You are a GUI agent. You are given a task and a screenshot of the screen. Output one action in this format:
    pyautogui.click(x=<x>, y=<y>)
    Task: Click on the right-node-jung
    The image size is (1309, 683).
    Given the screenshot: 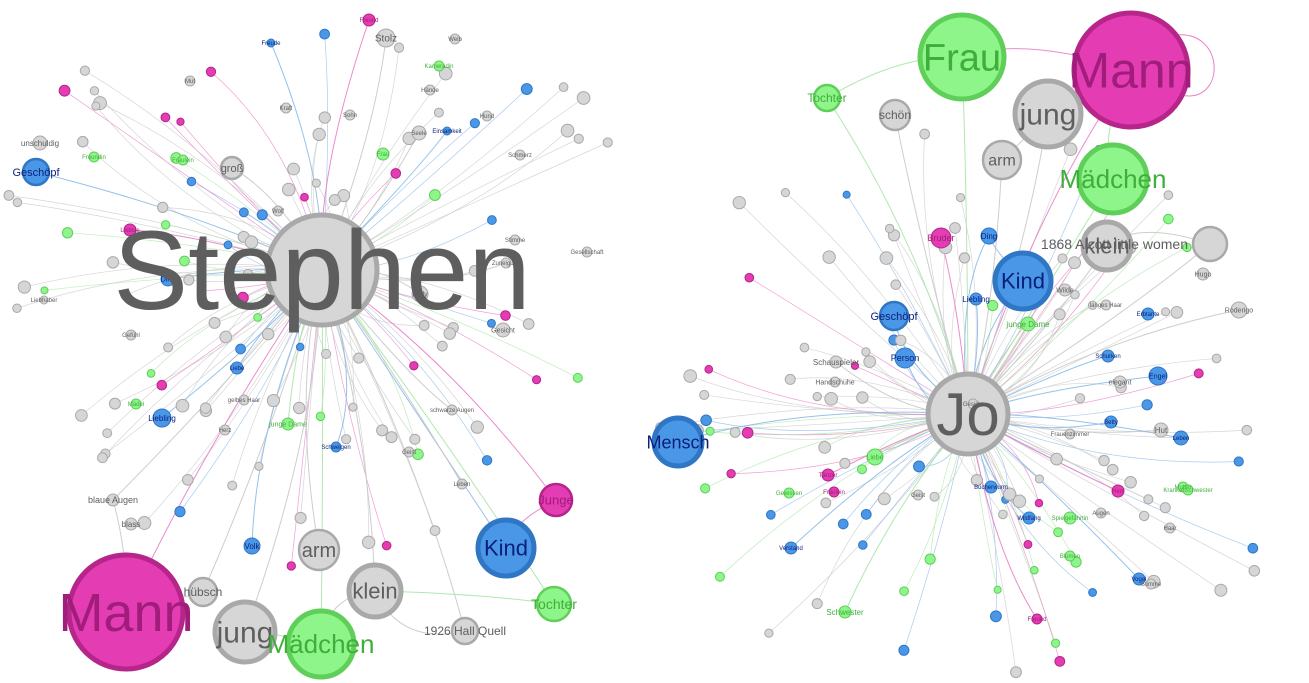 What is the action you would take?
    pyautogui.click(x=1048, y=114)
    